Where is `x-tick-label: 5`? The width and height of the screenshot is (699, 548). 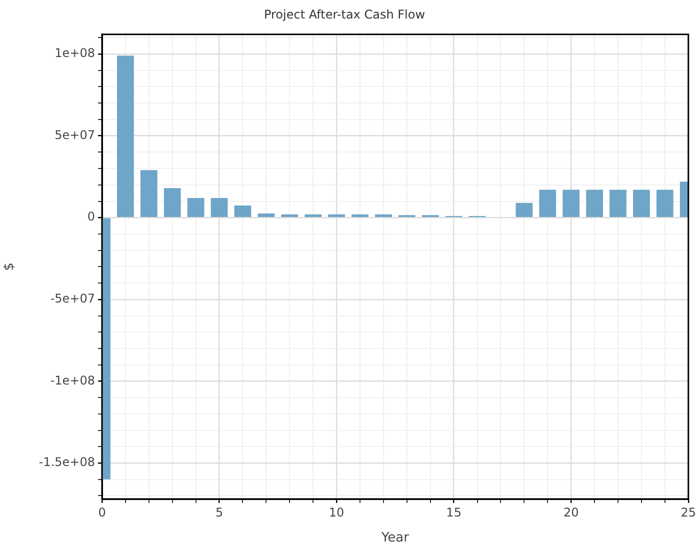 x-tick-label: 5 is located at coordinates (219, 512).